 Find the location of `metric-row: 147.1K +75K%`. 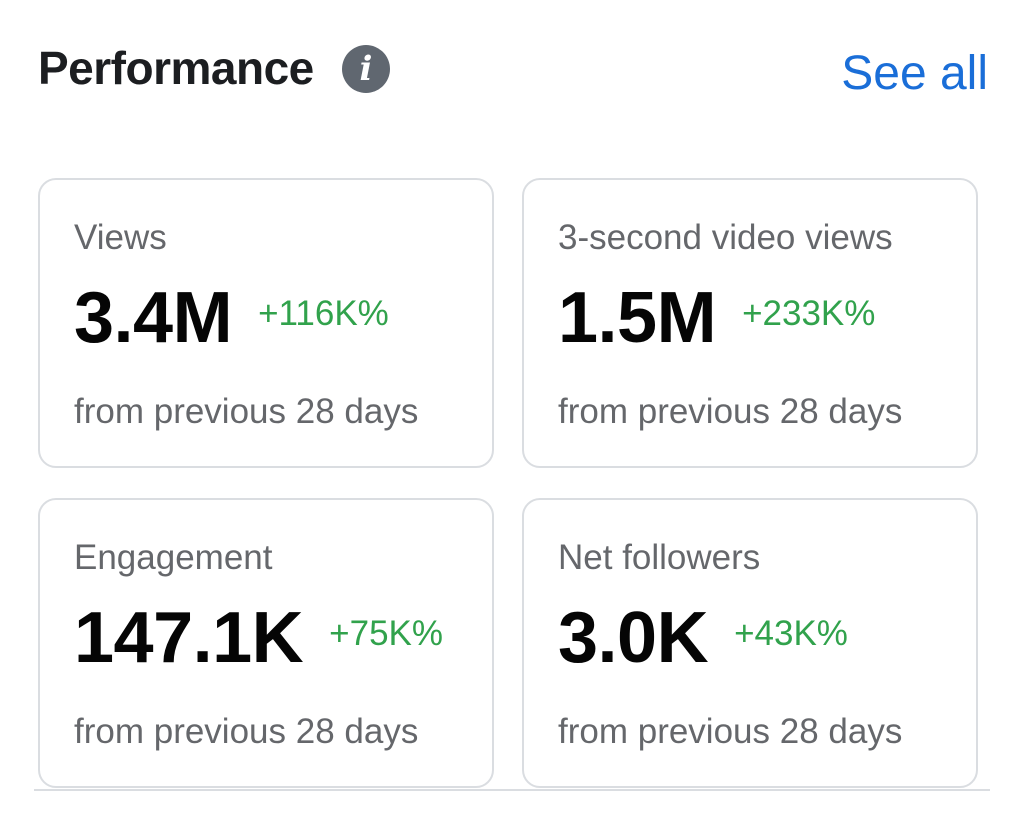

metric-row: 147.1K +75K% is located at coordinates (258, 638).